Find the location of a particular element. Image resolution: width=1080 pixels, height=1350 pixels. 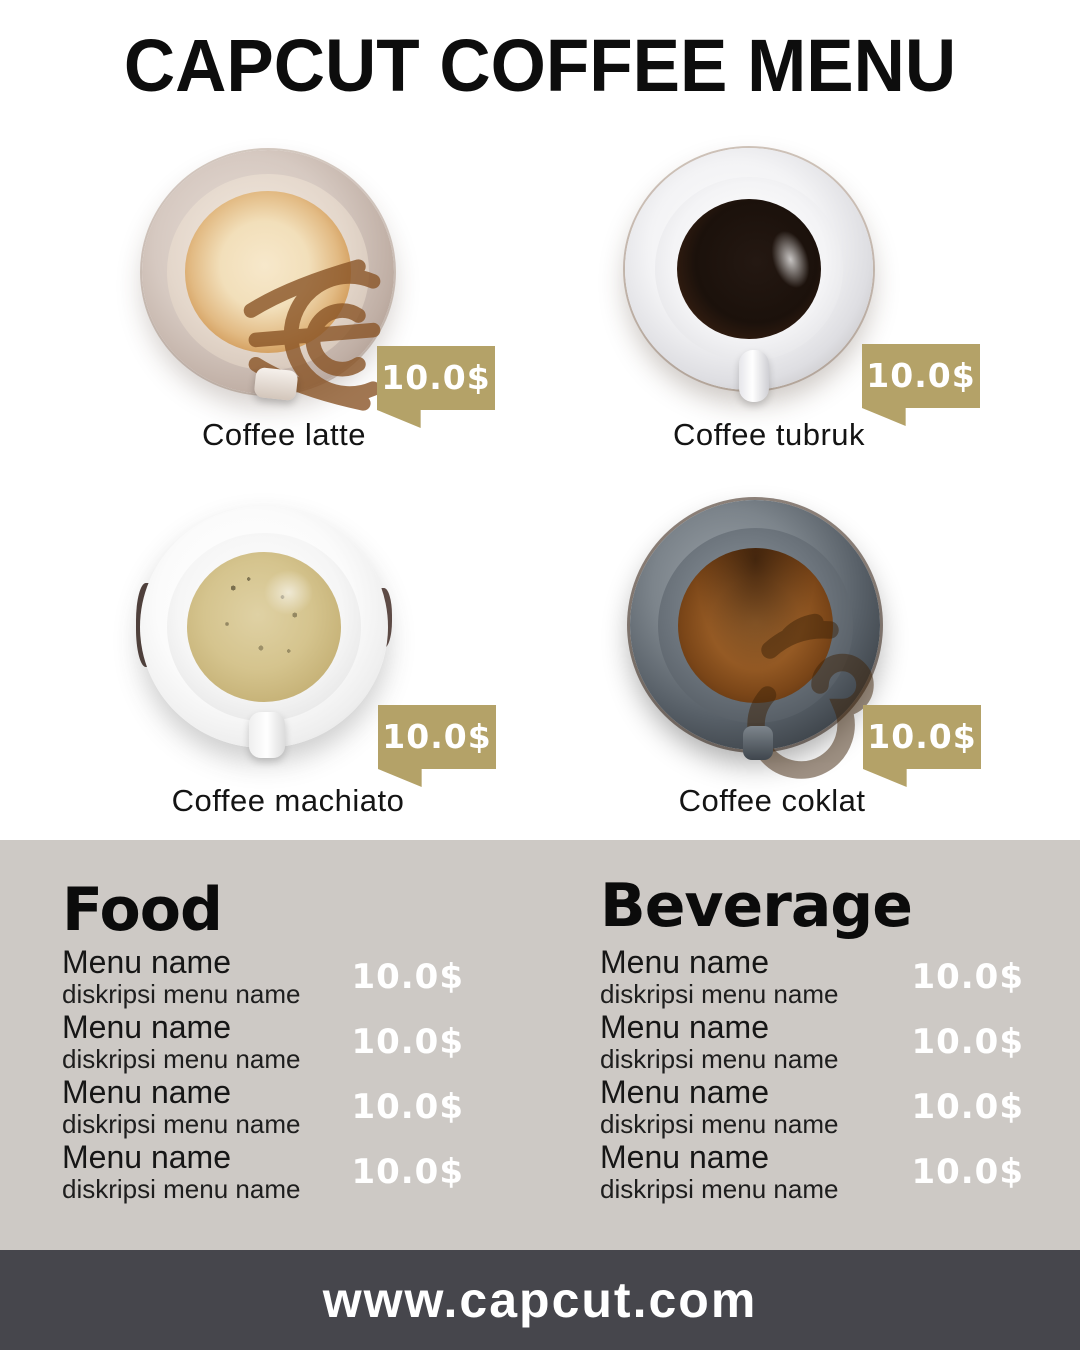

coffee-coklat-photo is located at coordinates (755, 639).